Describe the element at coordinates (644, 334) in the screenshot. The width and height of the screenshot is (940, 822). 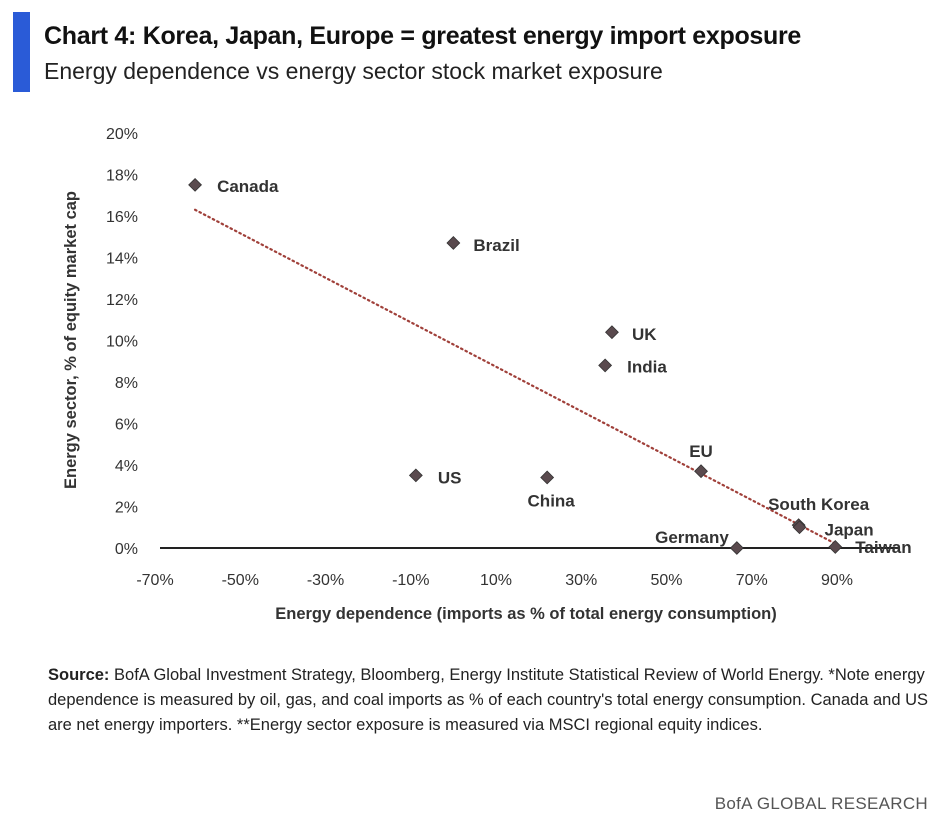
I see `point-label: UK` at that location.